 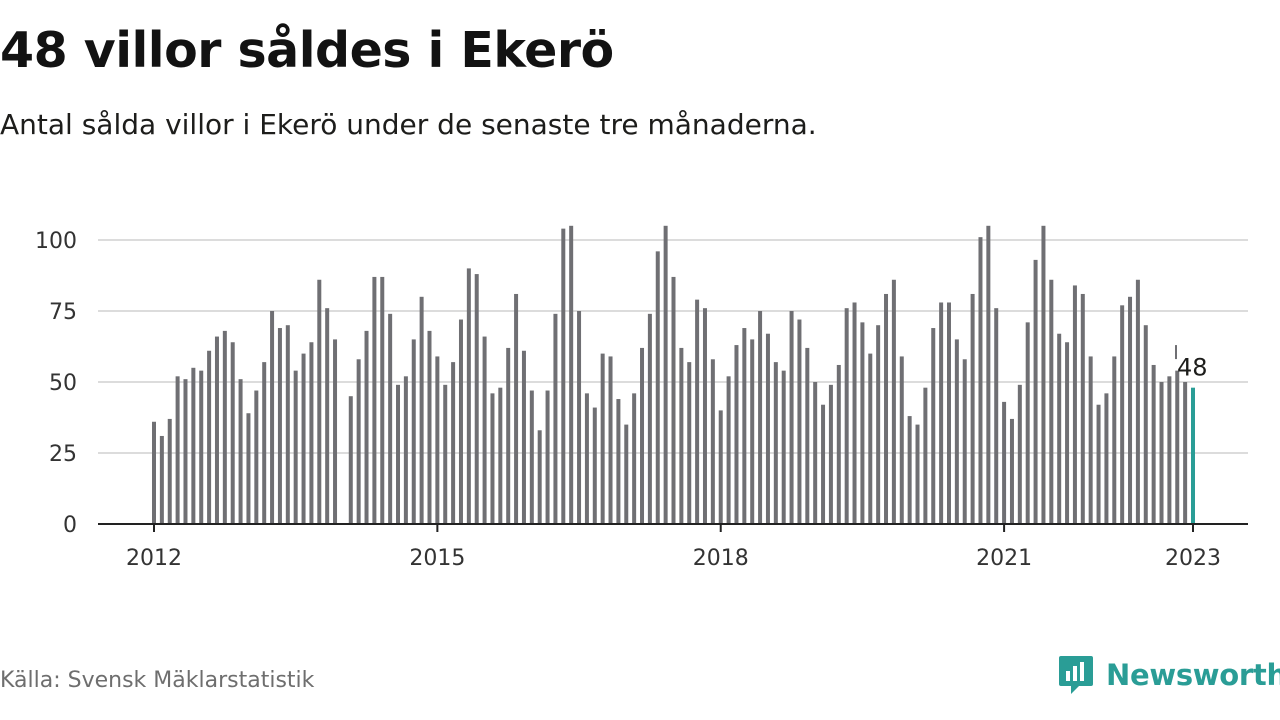 What do you see at coordinates (721, 558) in the screenshot?
I see `x-tick-label: 2018` at bounding box center [721, 558].